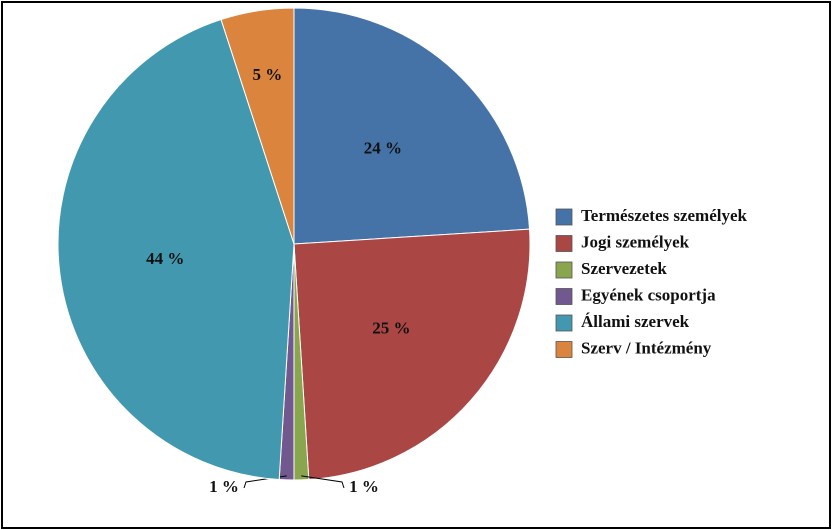  What do you see at coordinates (268, 74) in the screenshot?
I see `data-label: 5 %` at bounding box center [268, 74].